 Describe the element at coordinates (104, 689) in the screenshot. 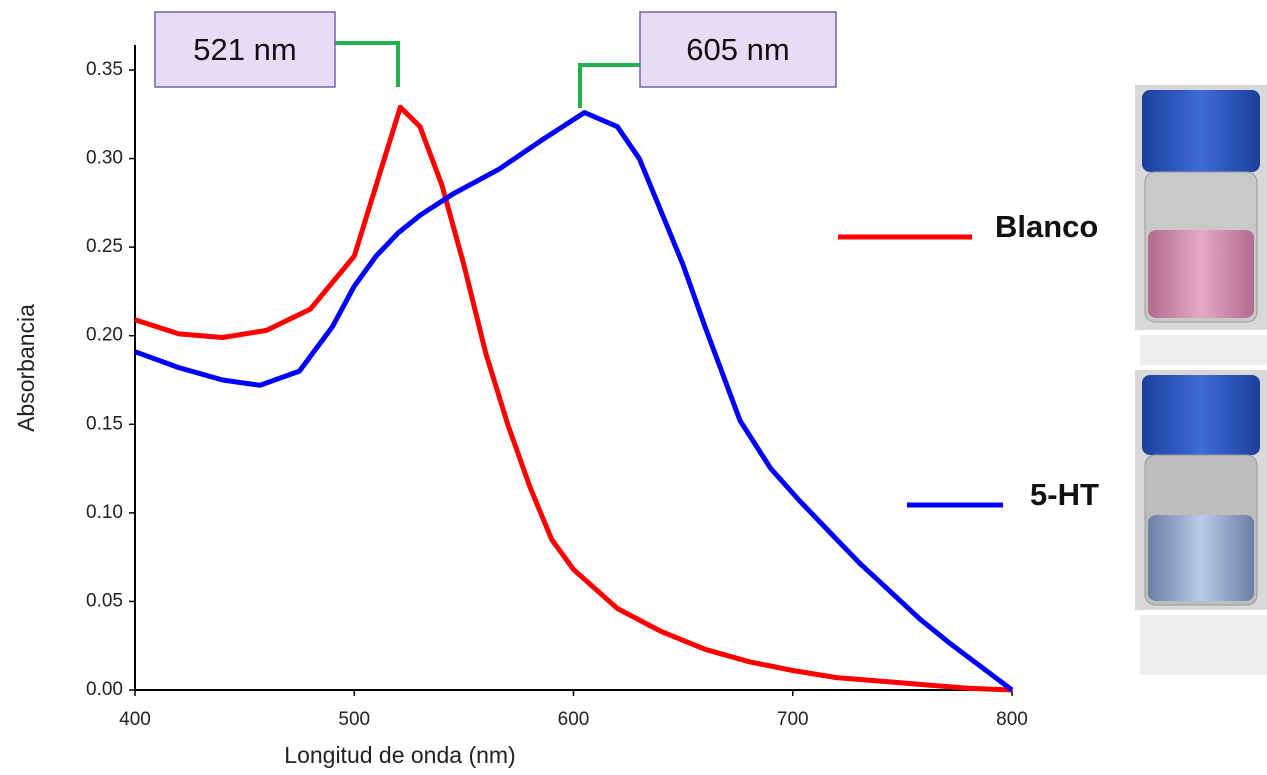

I see `y-tick-label: 0.00` at that location.